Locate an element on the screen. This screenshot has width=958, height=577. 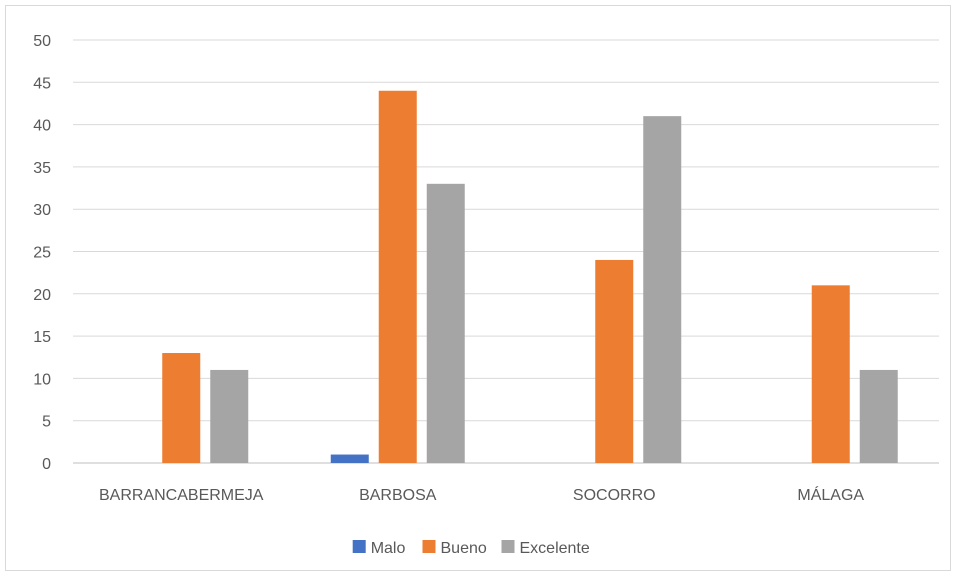
legend-label-excelente: Excelente is located at coordinates (555, 548).